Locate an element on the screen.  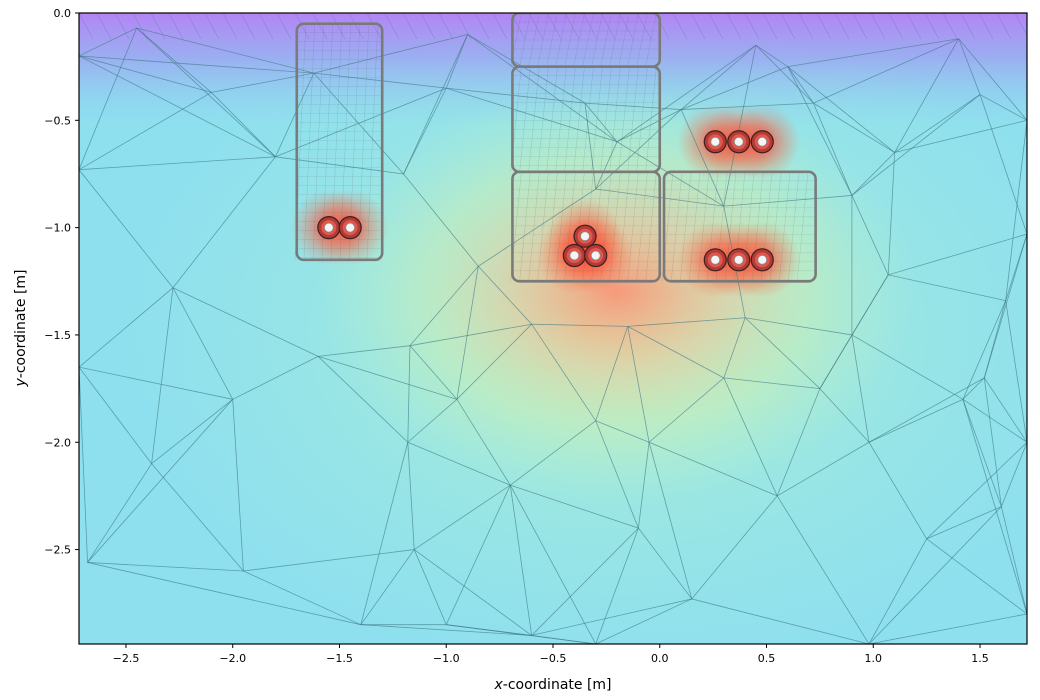
y-tick-label: −1.5 is located at coordinates (57, 335).